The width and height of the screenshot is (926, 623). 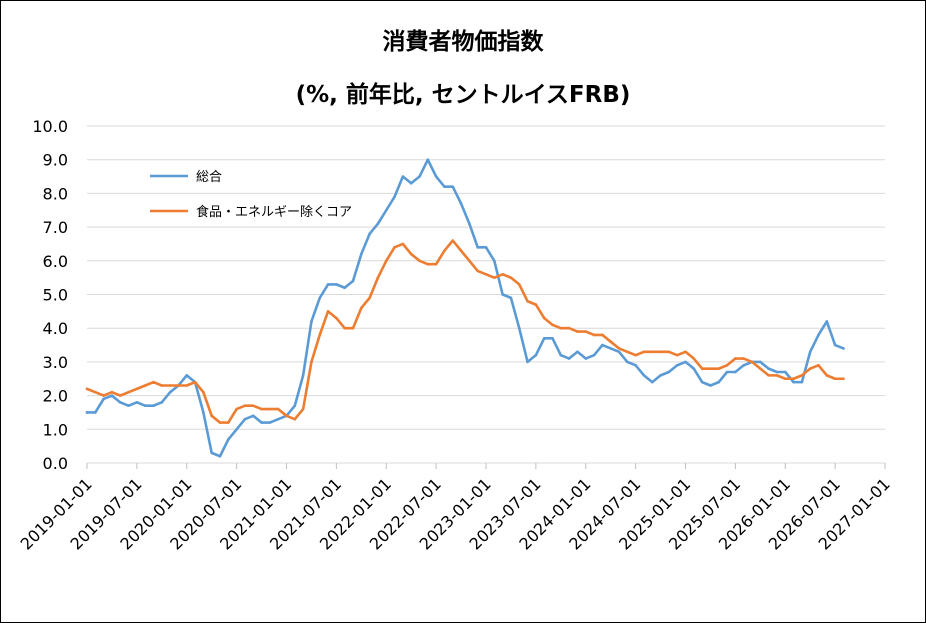 What do you see at coordinates (274, 212) in the screenshot?
I see `legend-label: 食品・エネルギー除くコア` at bounding box center [274, 212].